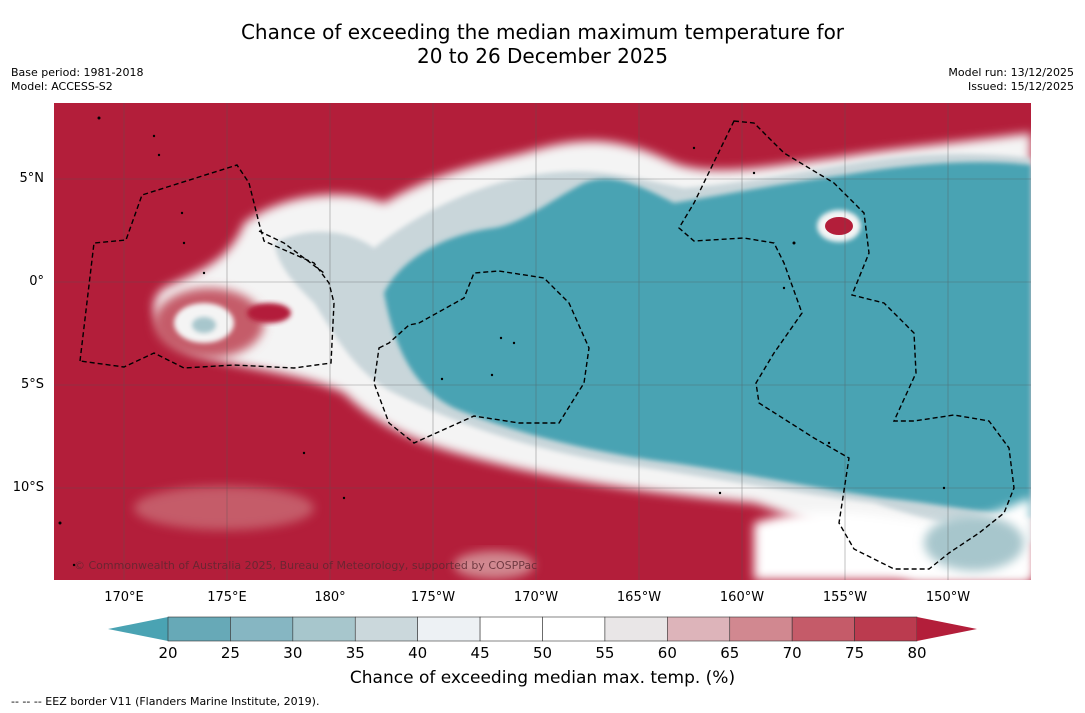  I want to click on base-period: Base period: 1981-2018, so click(77, 72).